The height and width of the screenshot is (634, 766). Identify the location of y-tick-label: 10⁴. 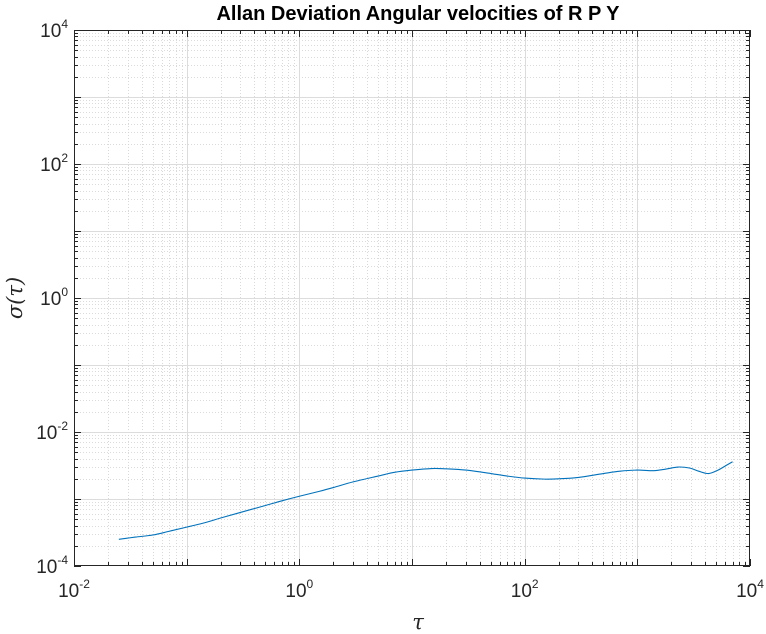
(54, 29).